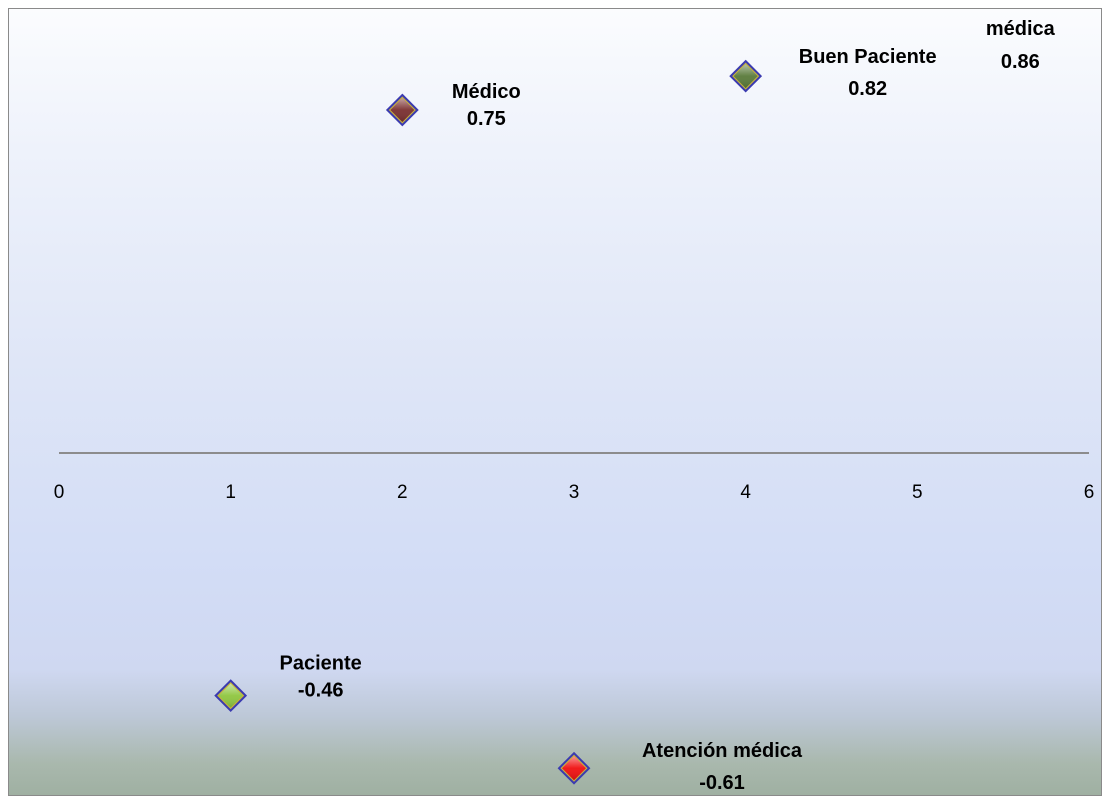 Image resolution: width=1103 pixels, height=797 pixels. I want to click on x-tick-labels: 0 1 2 3 4 5 6, so click(574, 492).